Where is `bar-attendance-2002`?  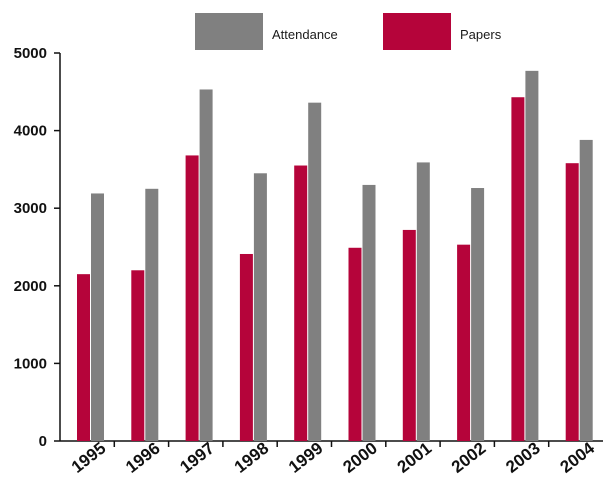 bar-attendance-2002 is located at coordinates (478, 314).